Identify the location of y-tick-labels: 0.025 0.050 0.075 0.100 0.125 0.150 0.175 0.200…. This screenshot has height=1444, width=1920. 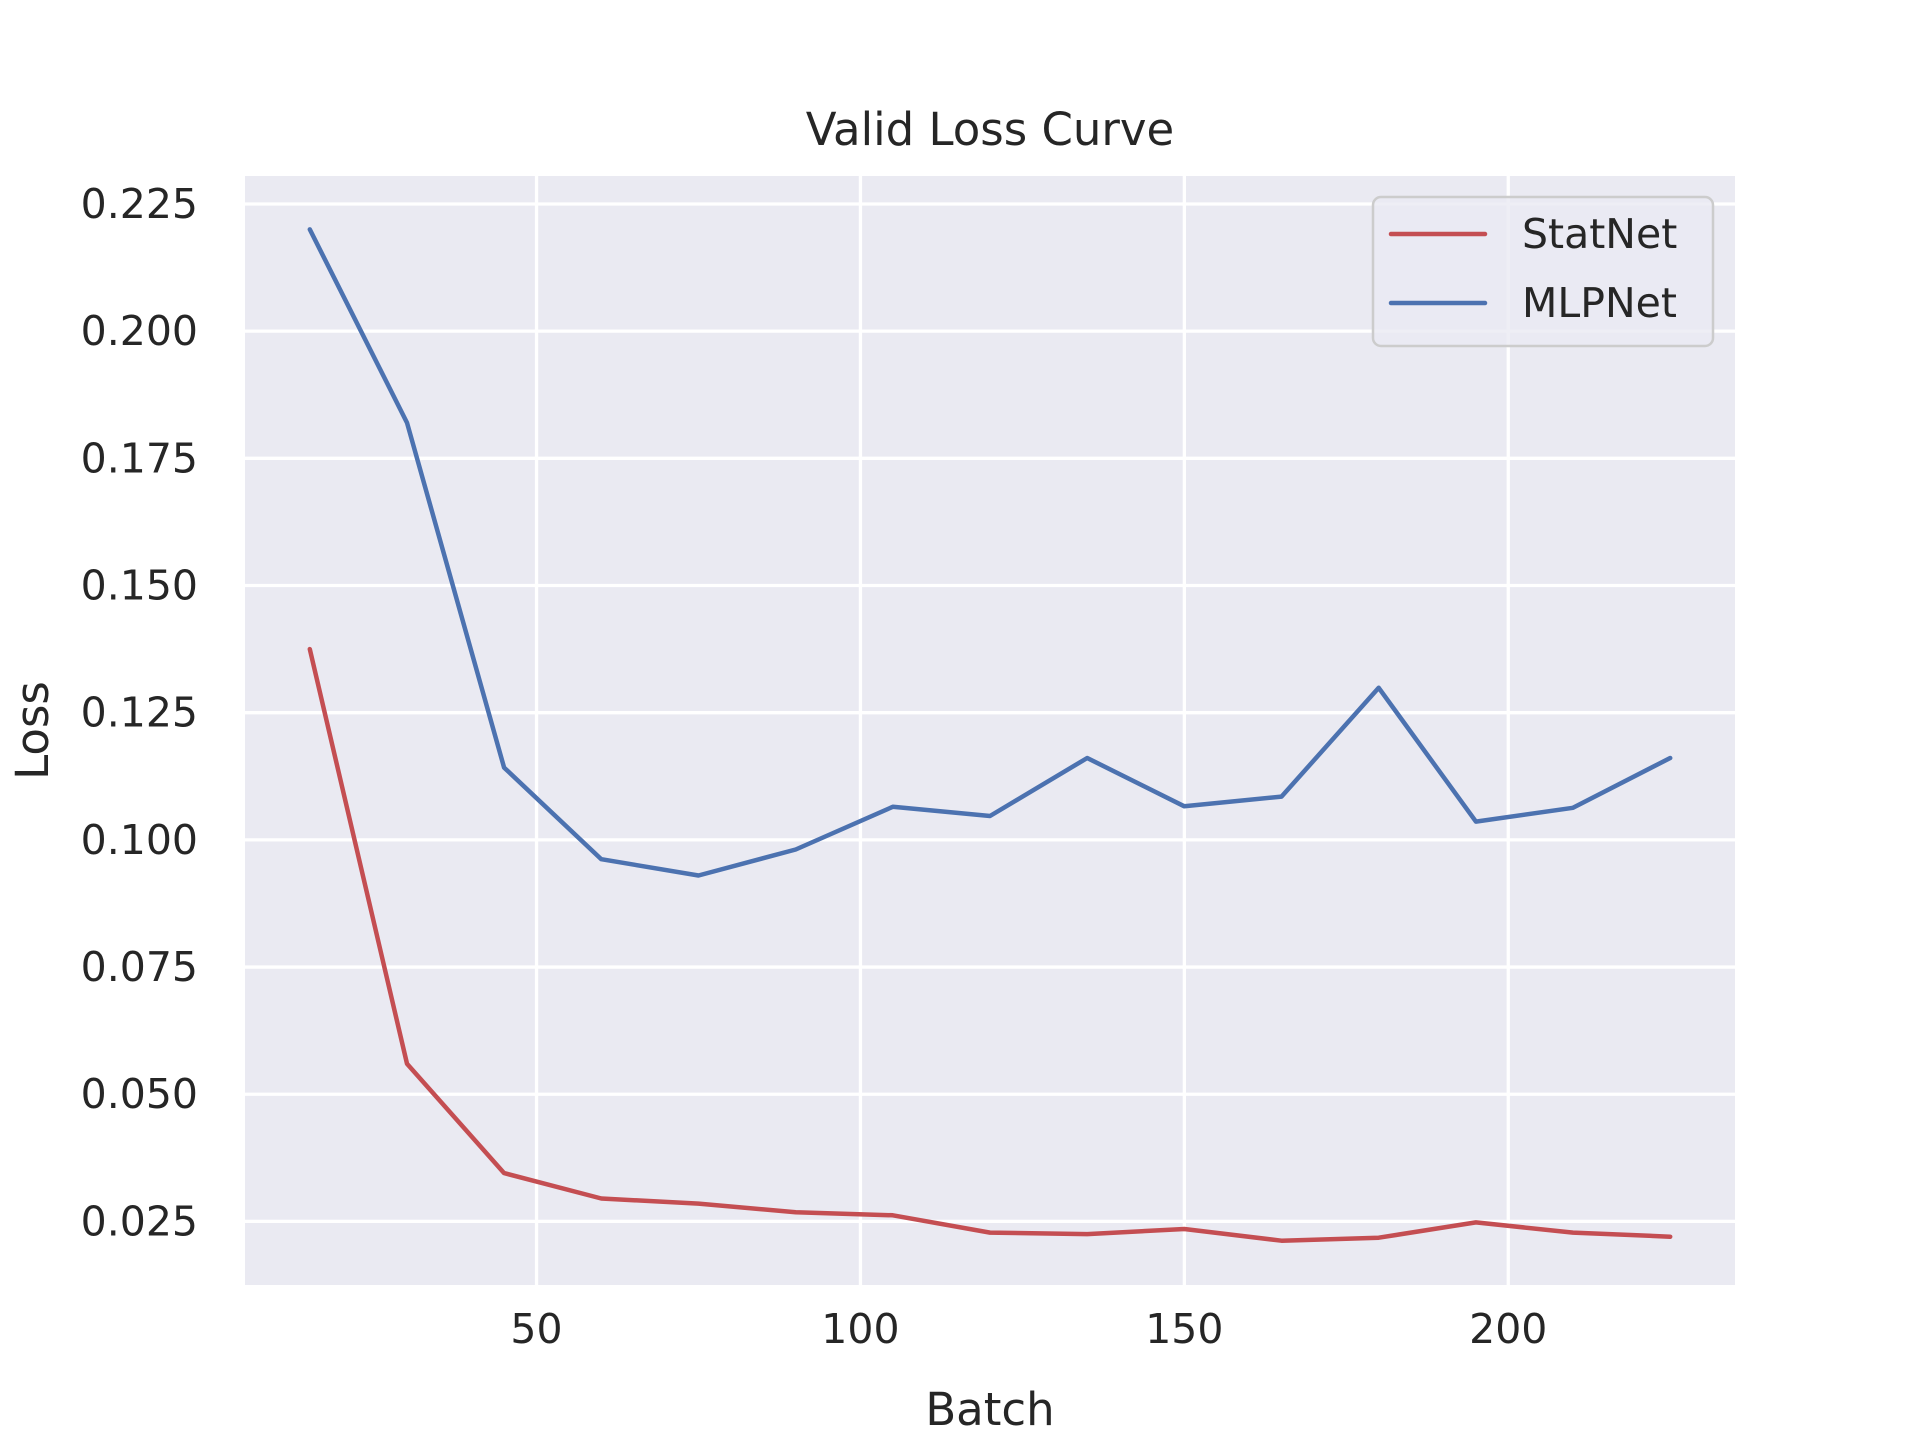
(139, 712).